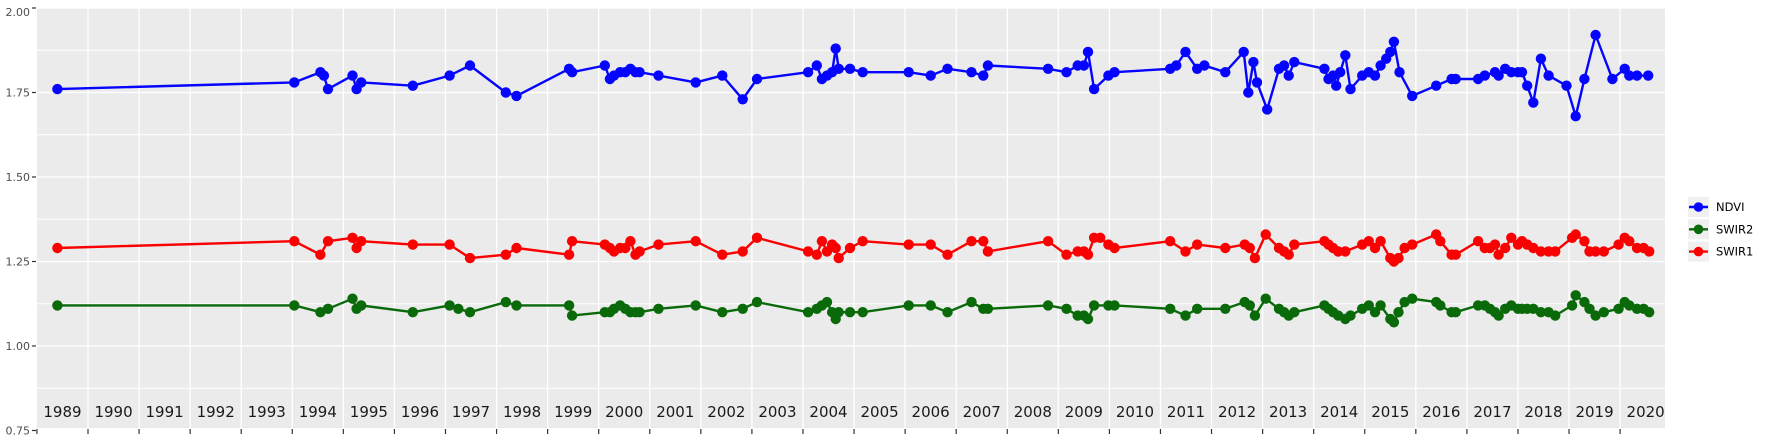  I want to click on x-axis-year-label: 1997, so click(471, 412).